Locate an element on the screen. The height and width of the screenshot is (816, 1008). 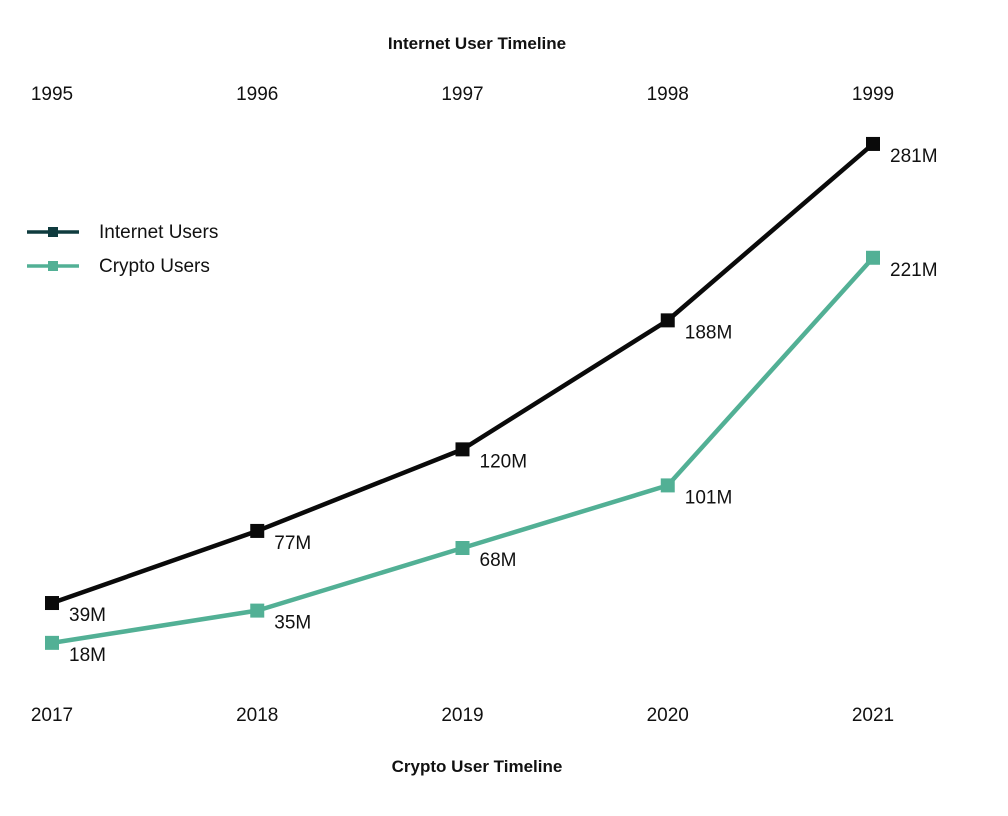
top-tick-label: 1997 is located at coordinates (462, 94).